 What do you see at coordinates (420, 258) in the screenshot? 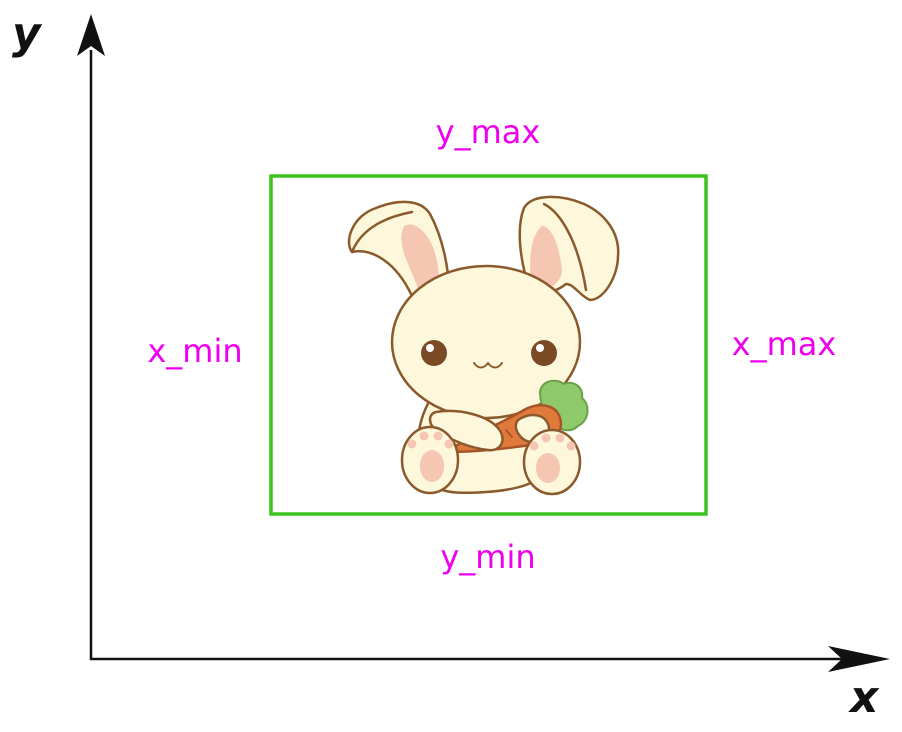
I see `bunny-left-ear-inner` at bounding box center [420, 258].